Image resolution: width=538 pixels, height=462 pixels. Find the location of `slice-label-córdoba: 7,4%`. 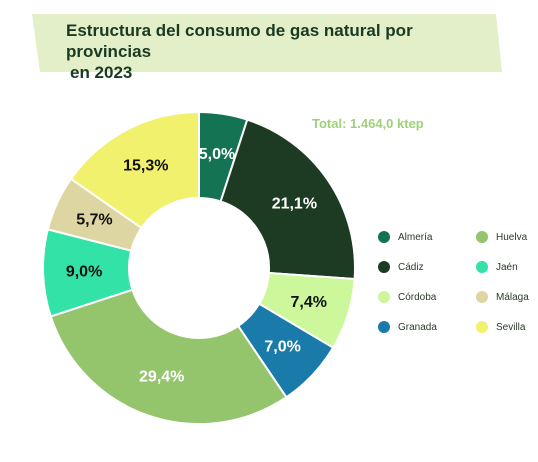

slice-label-córdoba: 7,4% is located at coordinates (309, 302).